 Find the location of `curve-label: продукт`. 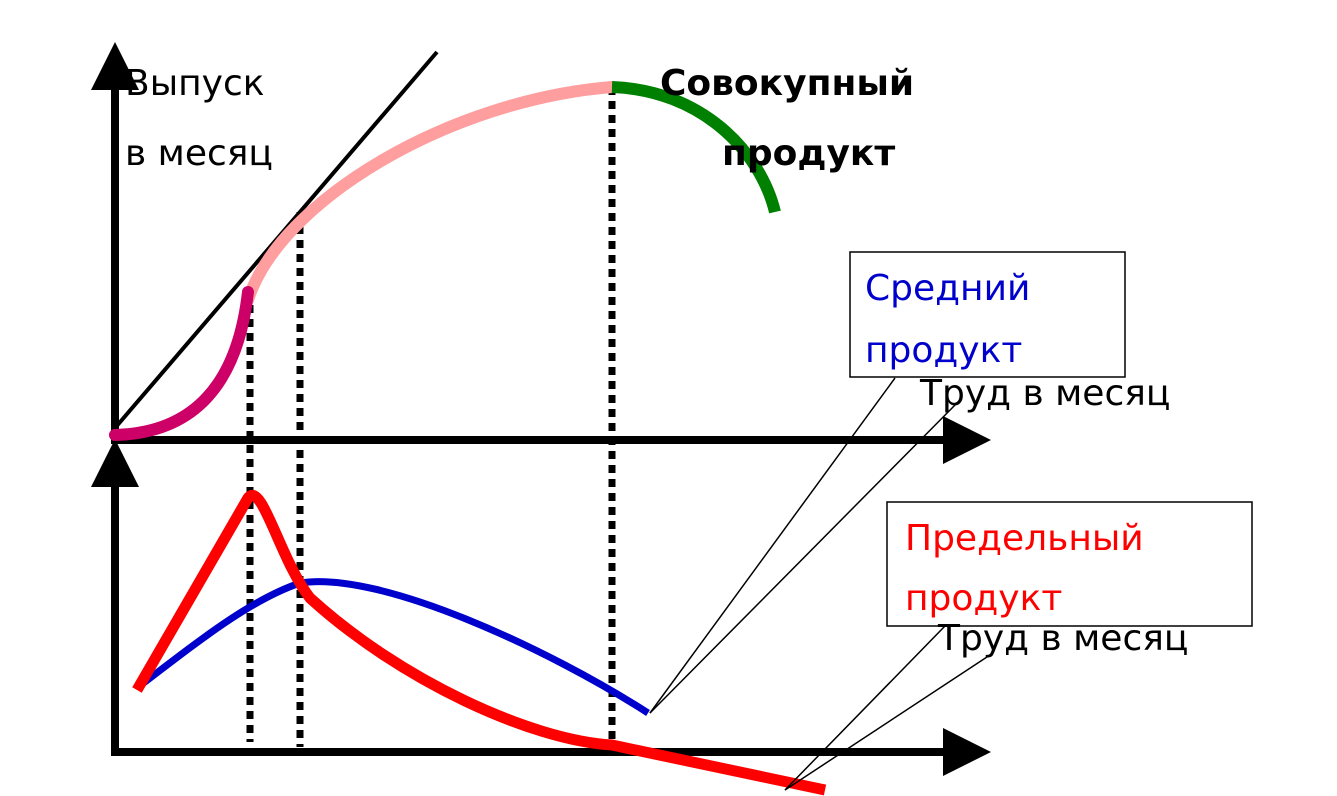

curve-label: продукт is located at coordinates (808, 153).